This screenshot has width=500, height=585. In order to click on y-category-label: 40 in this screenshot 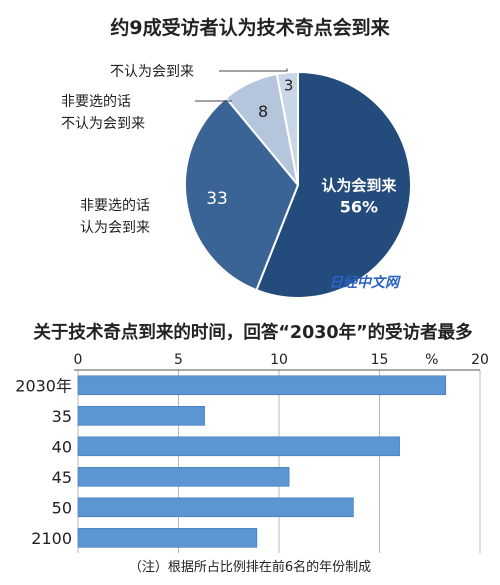, I will do `click(62, 446)`.